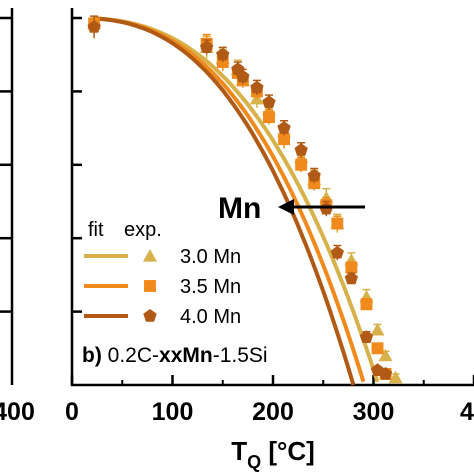  I want to click on left-panel-edge: 400, so click(17, 217).